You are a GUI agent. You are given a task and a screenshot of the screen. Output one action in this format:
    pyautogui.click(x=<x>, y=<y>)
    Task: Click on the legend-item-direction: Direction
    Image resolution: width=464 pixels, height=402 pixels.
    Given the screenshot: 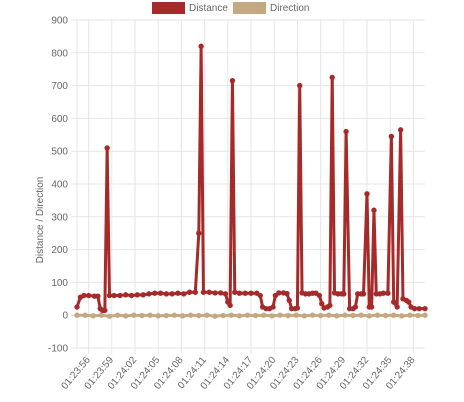 What is the action you would take?
    pyautogui.click(x=271, y=8)
    